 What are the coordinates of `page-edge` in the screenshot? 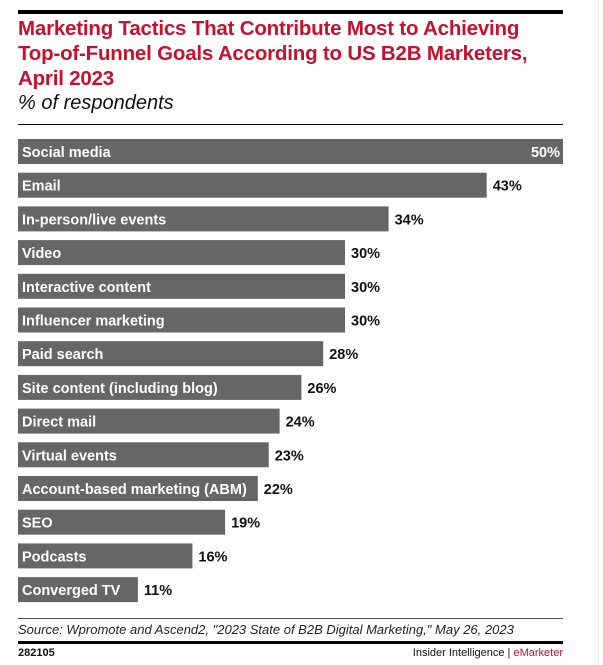 It's located at (598, 332).